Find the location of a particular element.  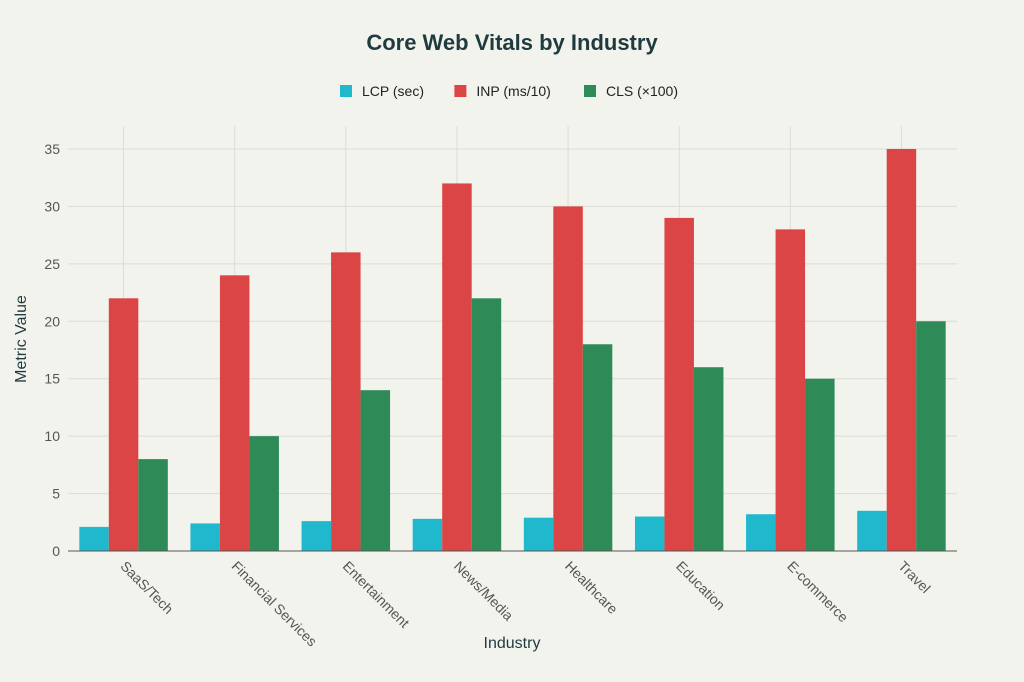

y-tick-label: 20 is located at coordinates (52, 321).